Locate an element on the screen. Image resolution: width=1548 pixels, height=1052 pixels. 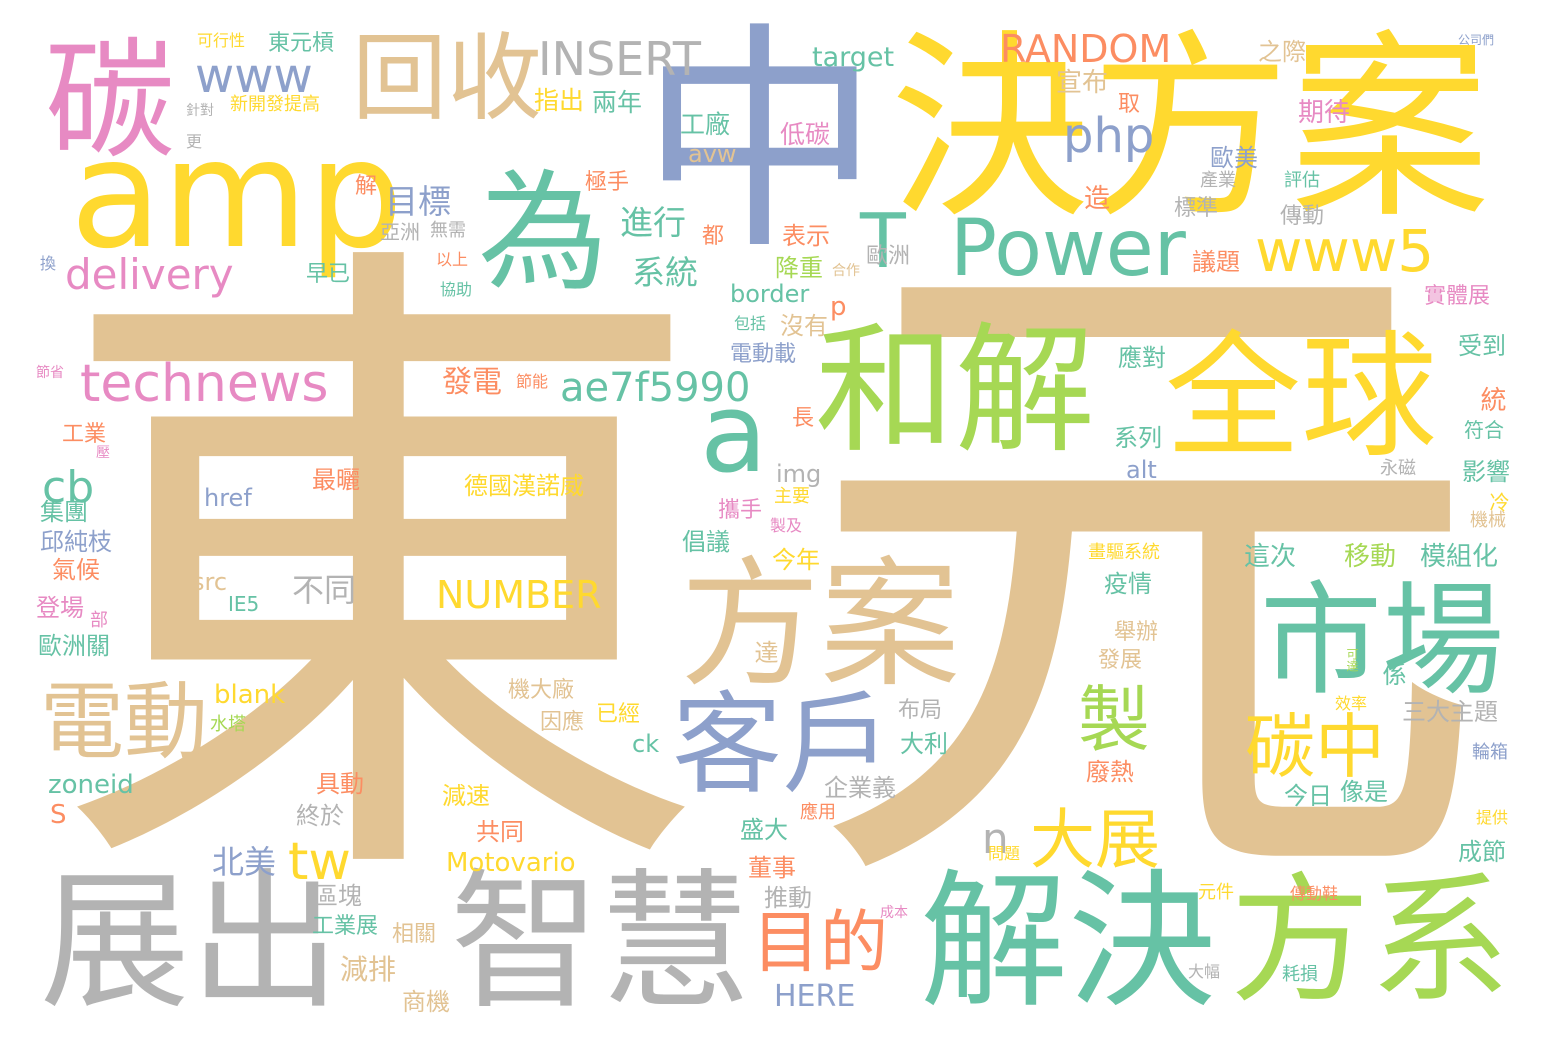
word-qi-dai: 期待 is located at coordinates (1324, 113).